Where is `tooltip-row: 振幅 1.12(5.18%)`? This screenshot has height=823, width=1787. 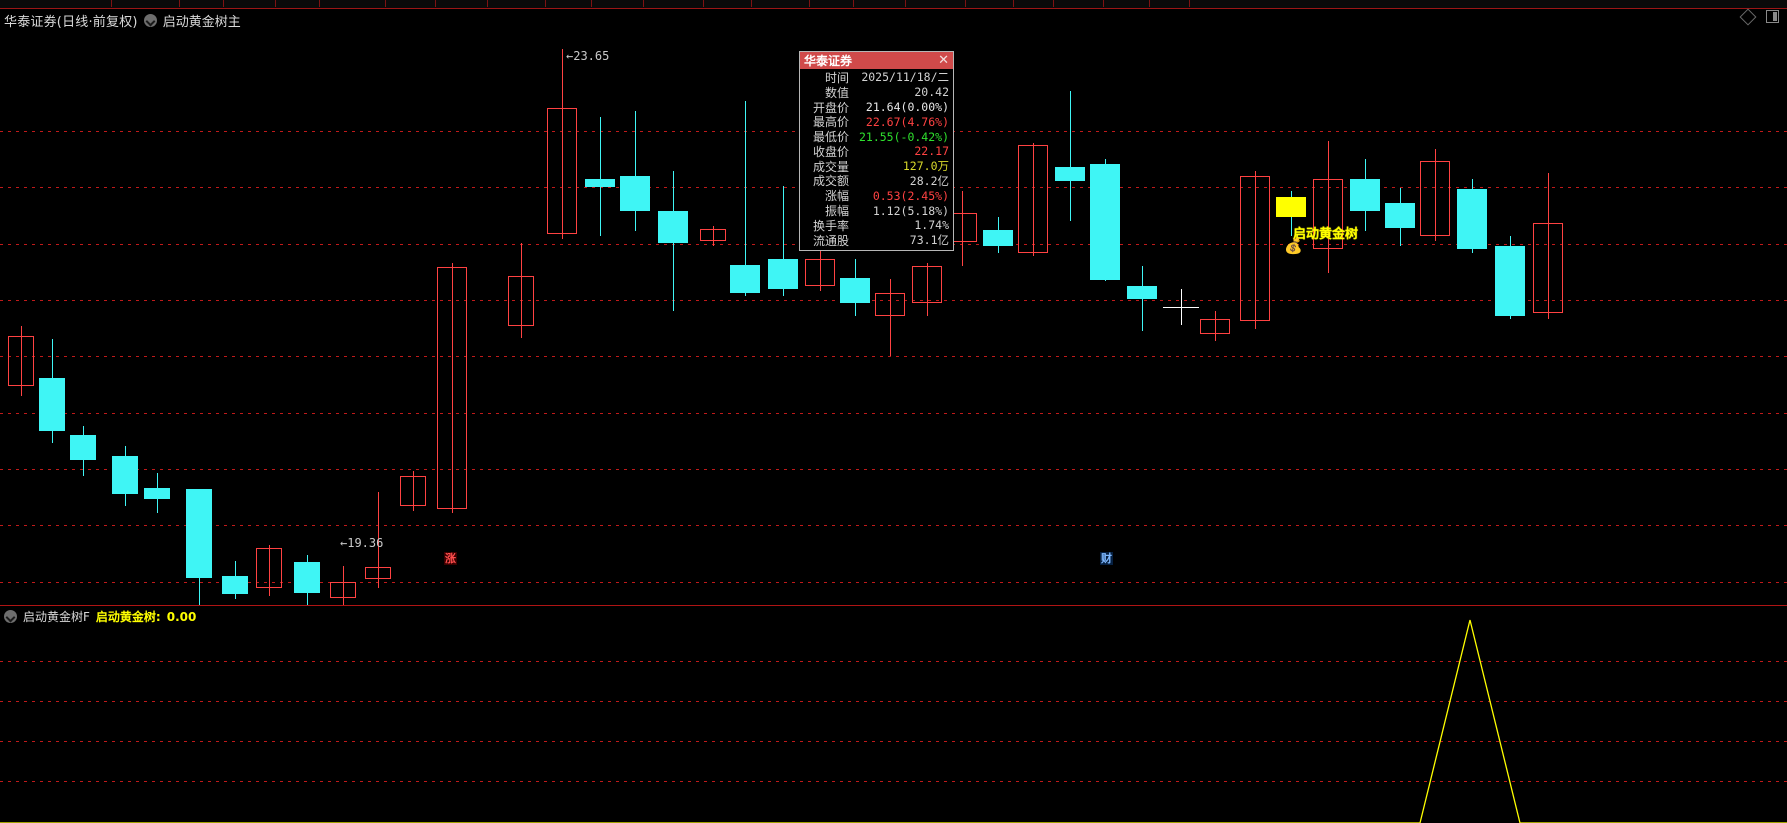 tooltip-row: 振幅 1.12(5.18%) is located at coordinates (876, 211).